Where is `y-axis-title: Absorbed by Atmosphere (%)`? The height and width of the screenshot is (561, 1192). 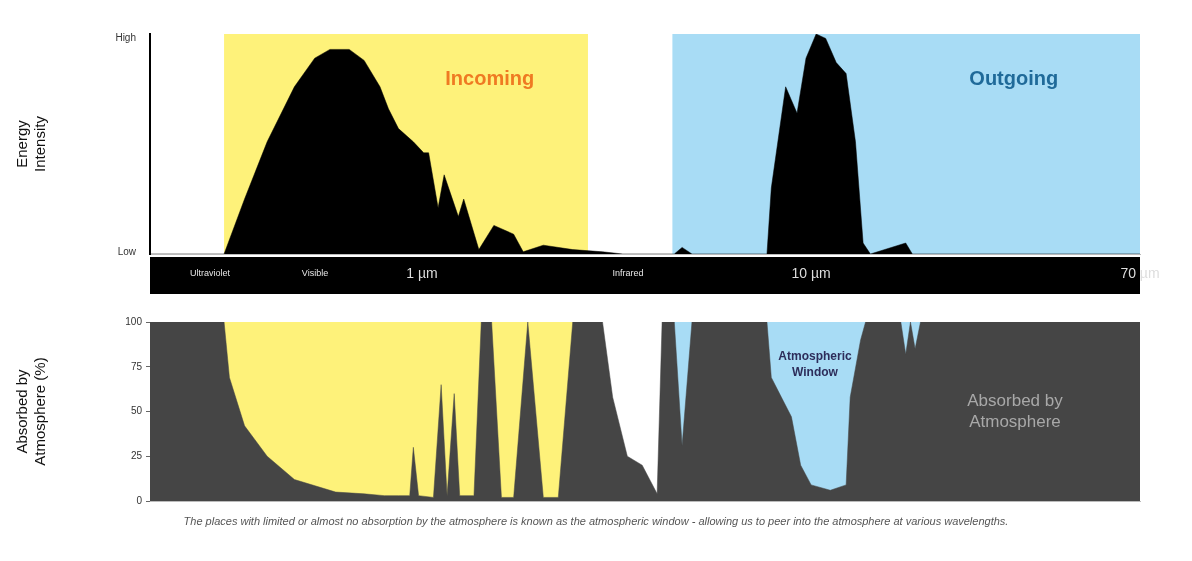 y-axis-title: Absorbed by Atmosphere (%) is located at coordinates (31, 411).